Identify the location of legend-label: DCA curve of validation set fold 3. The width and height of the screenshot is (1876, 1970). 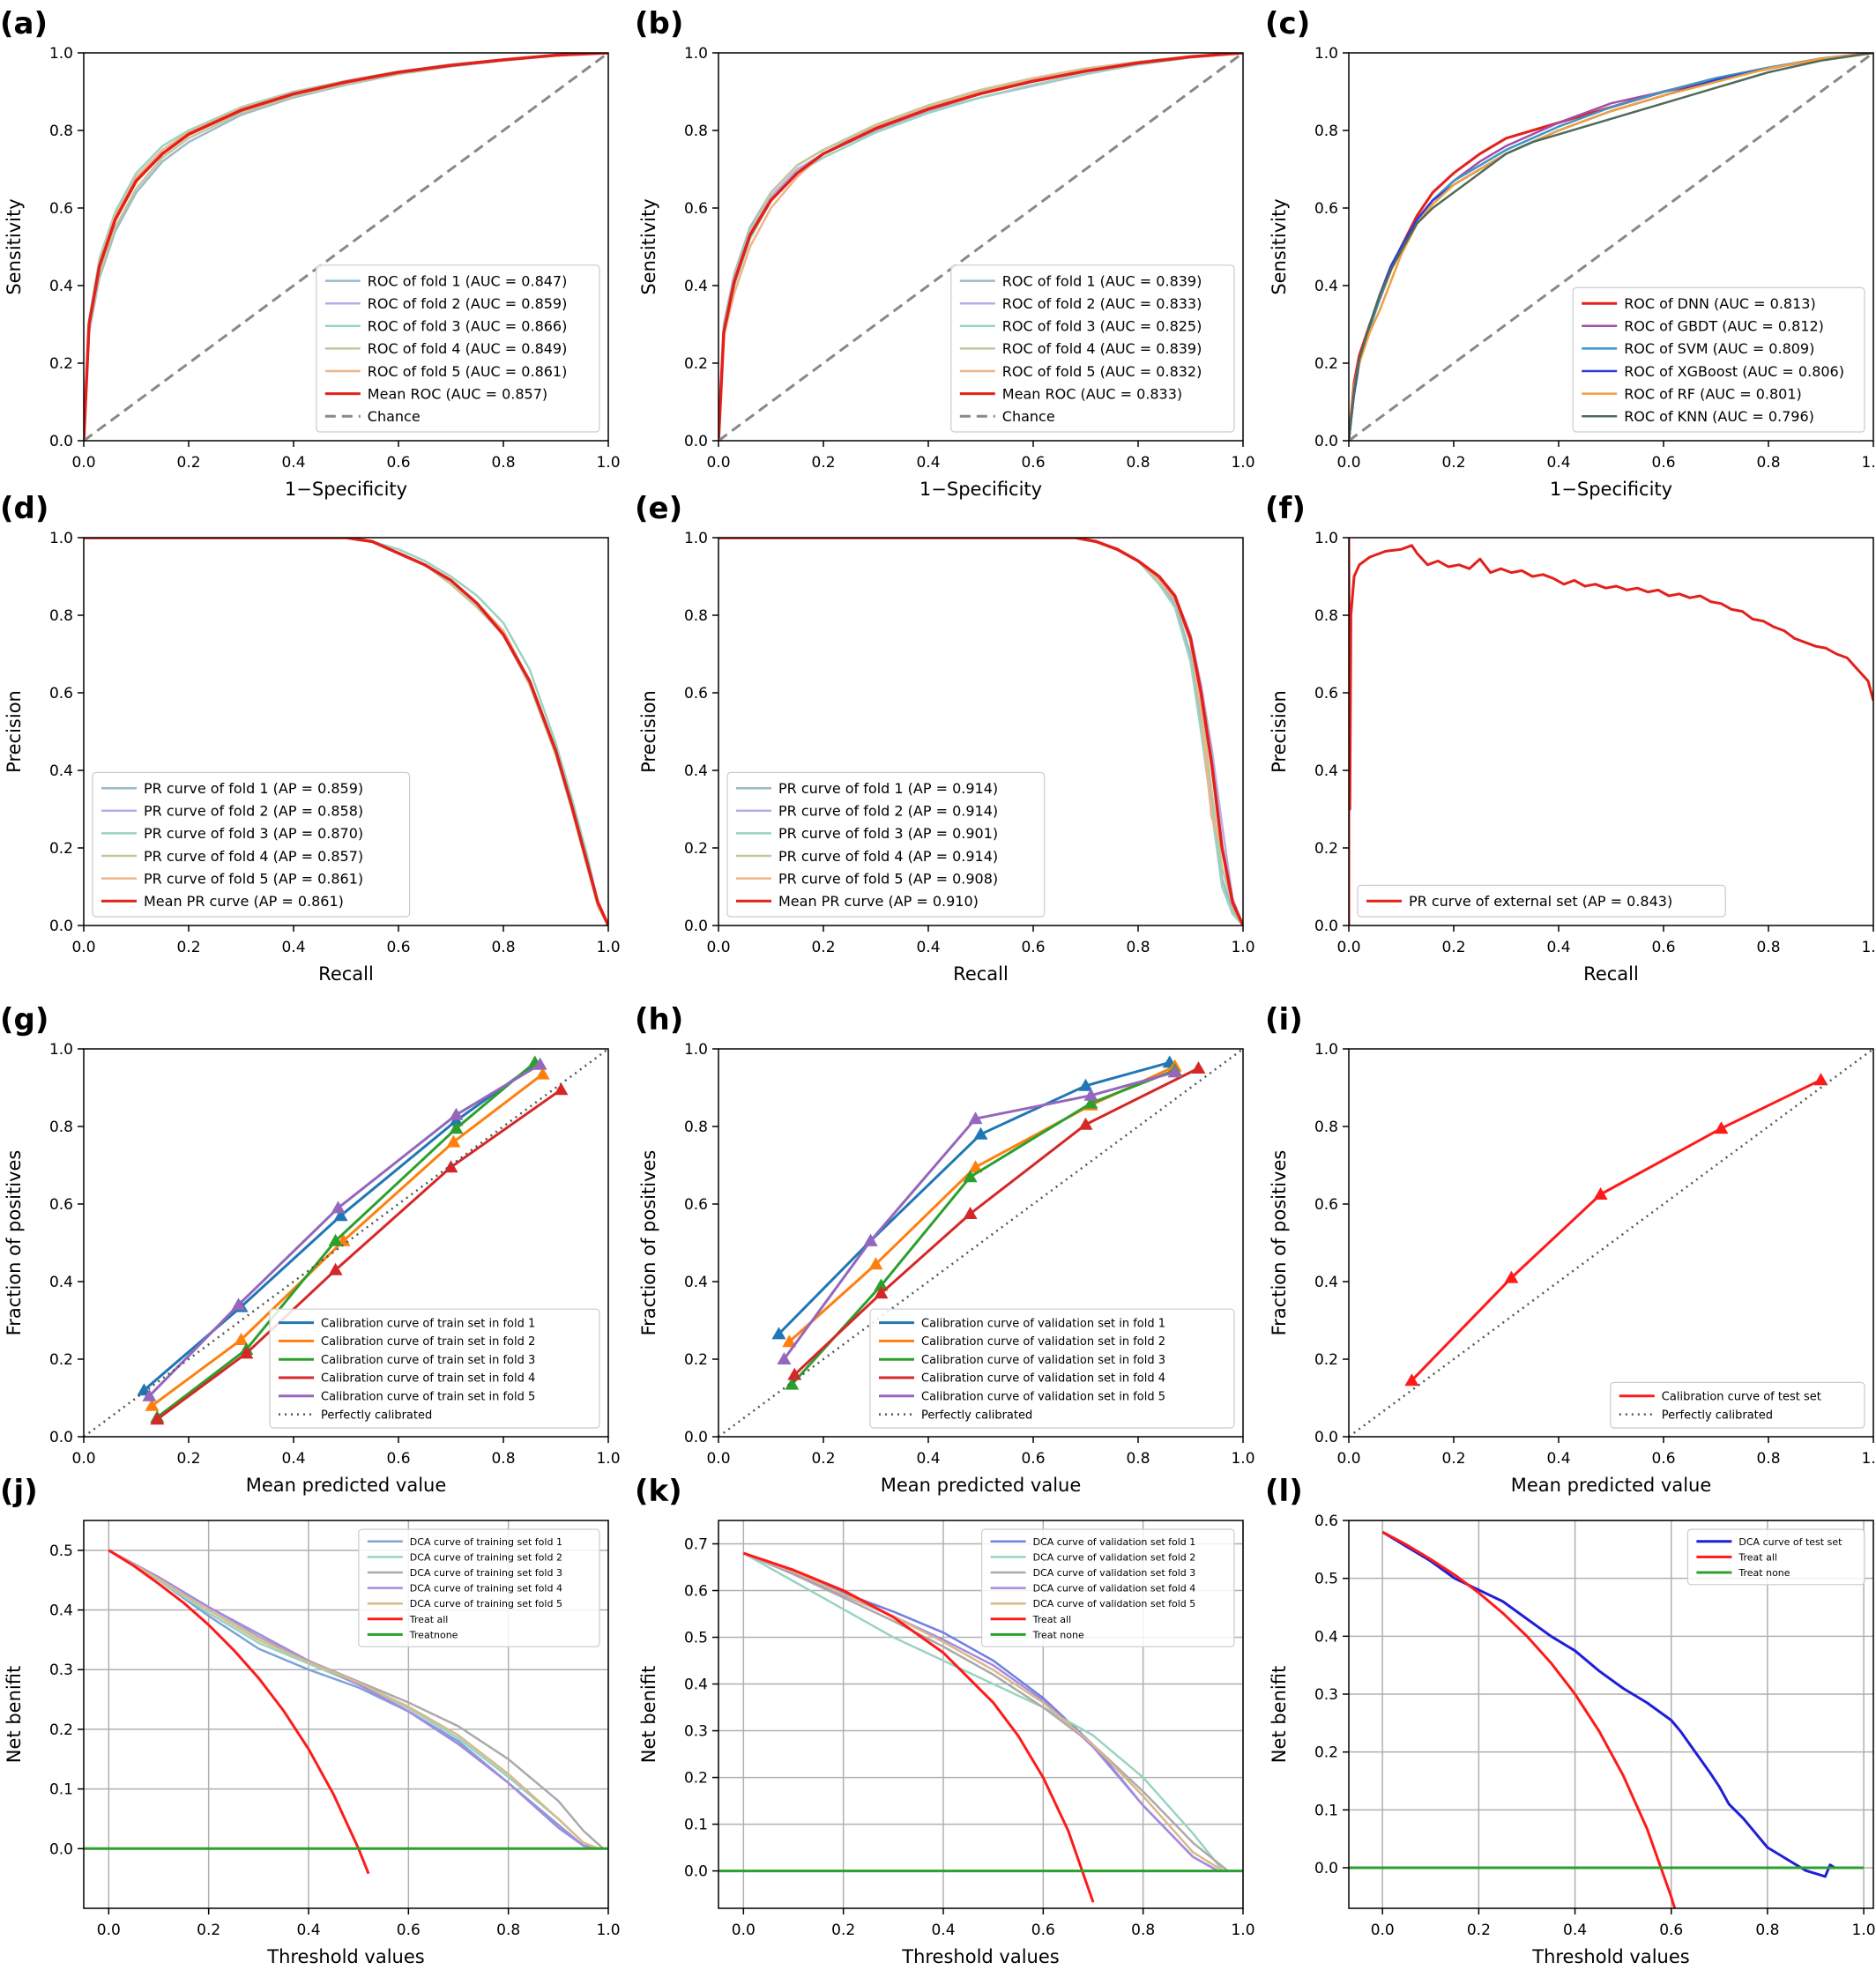
(1114, 1573).